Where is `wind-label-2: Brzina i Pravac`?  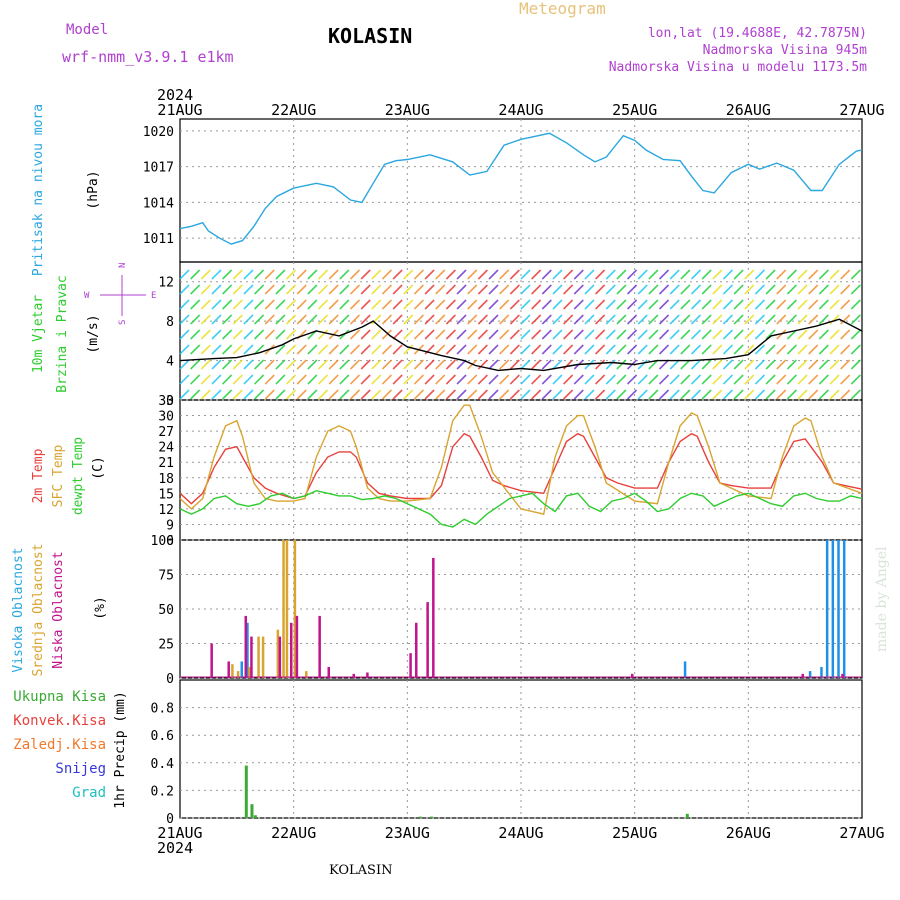
wind-label-2: Brzina i Pravac is located at coordinates (62, 333).